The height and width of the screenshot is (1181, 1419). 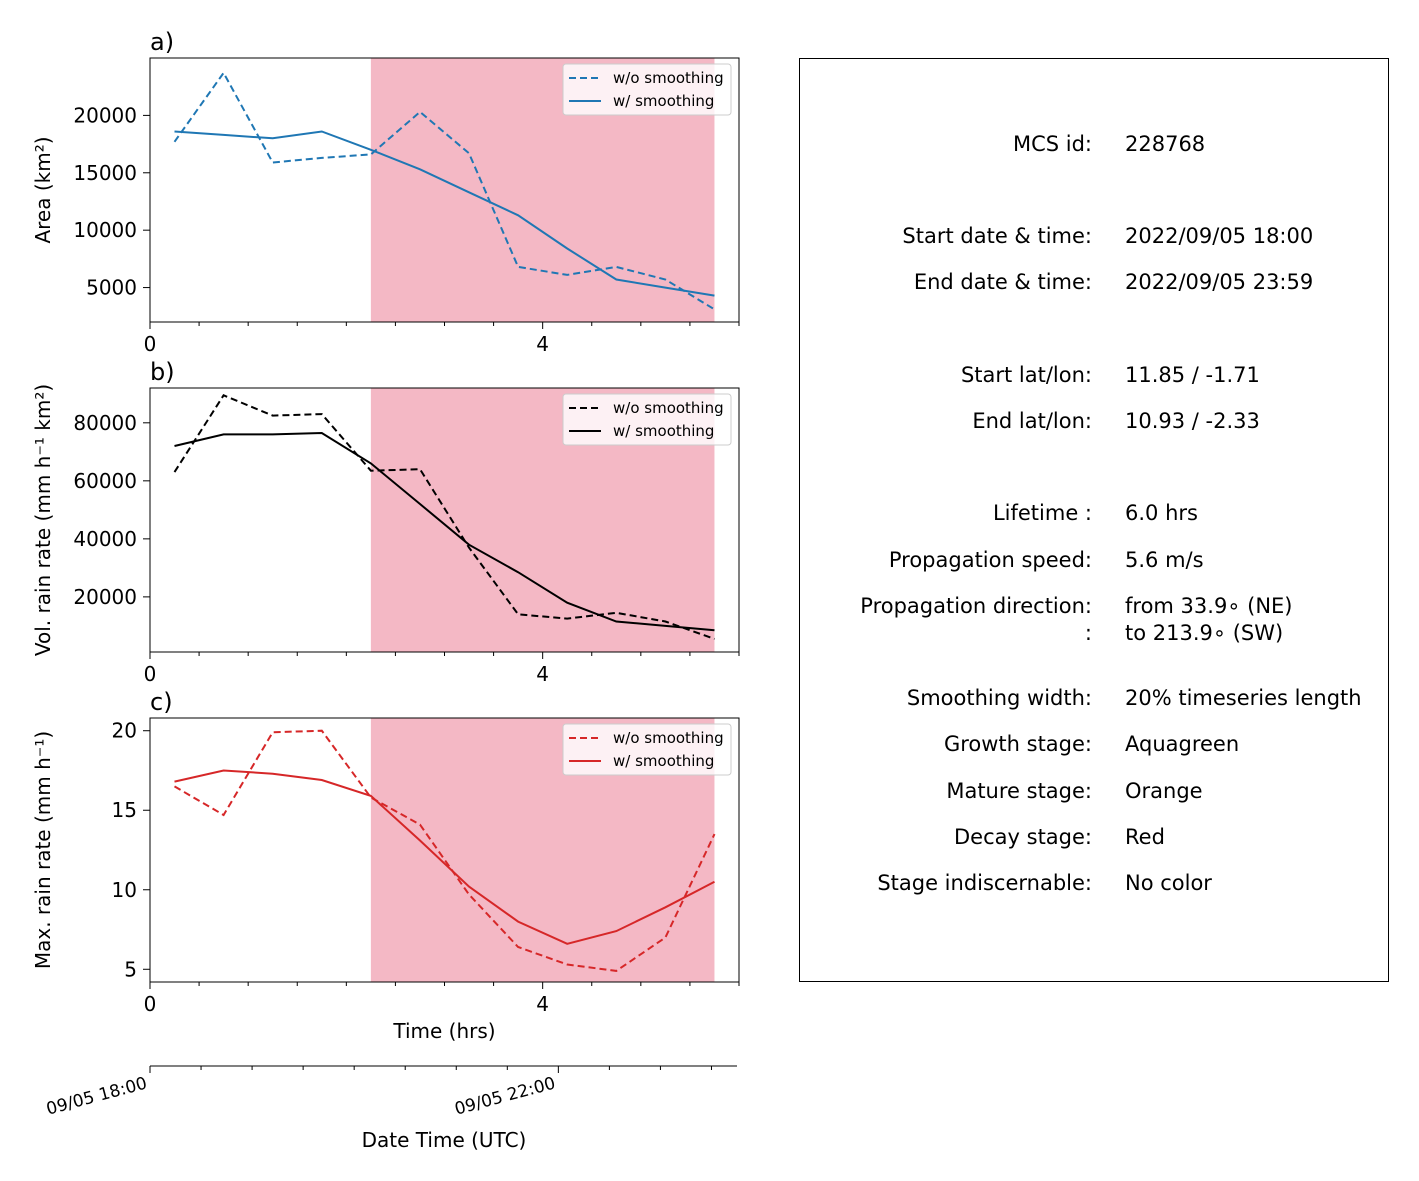 I want to click on info-label: Growth stage:, so click(x=1017, y=744).